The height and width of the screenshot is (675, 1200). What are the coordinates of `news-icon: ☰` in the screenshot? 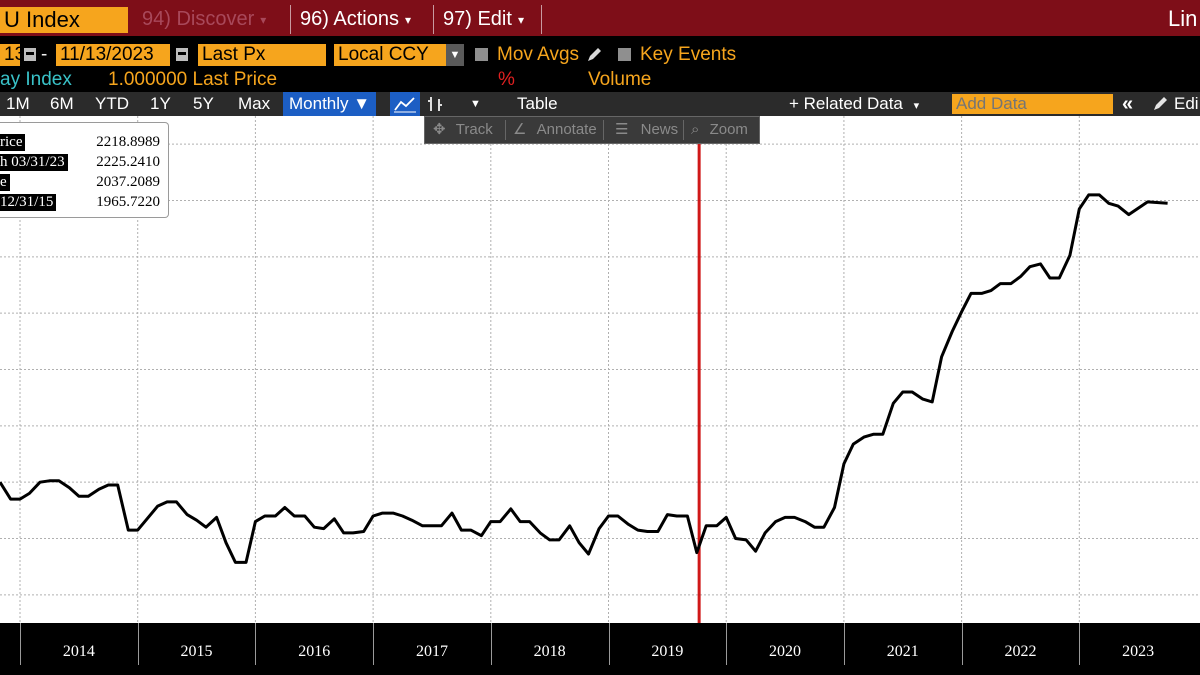 It's located at (622, 129).